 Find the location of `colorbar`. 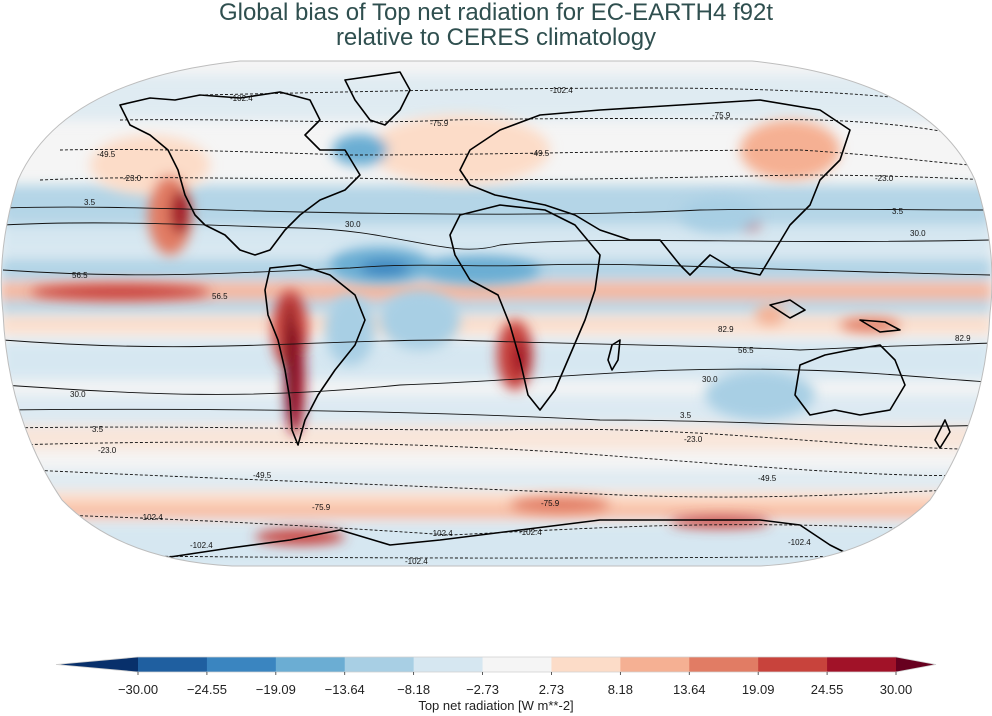

colorbar is located at coordinates (496, 665).